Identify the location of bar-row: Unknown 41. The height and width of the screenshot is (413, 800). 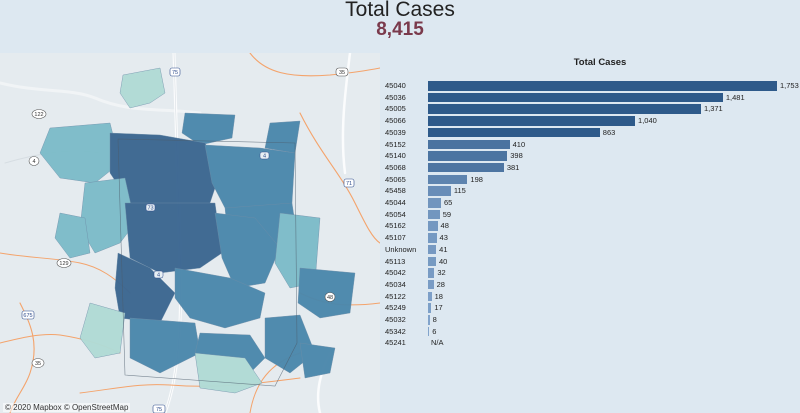
(592, 250).